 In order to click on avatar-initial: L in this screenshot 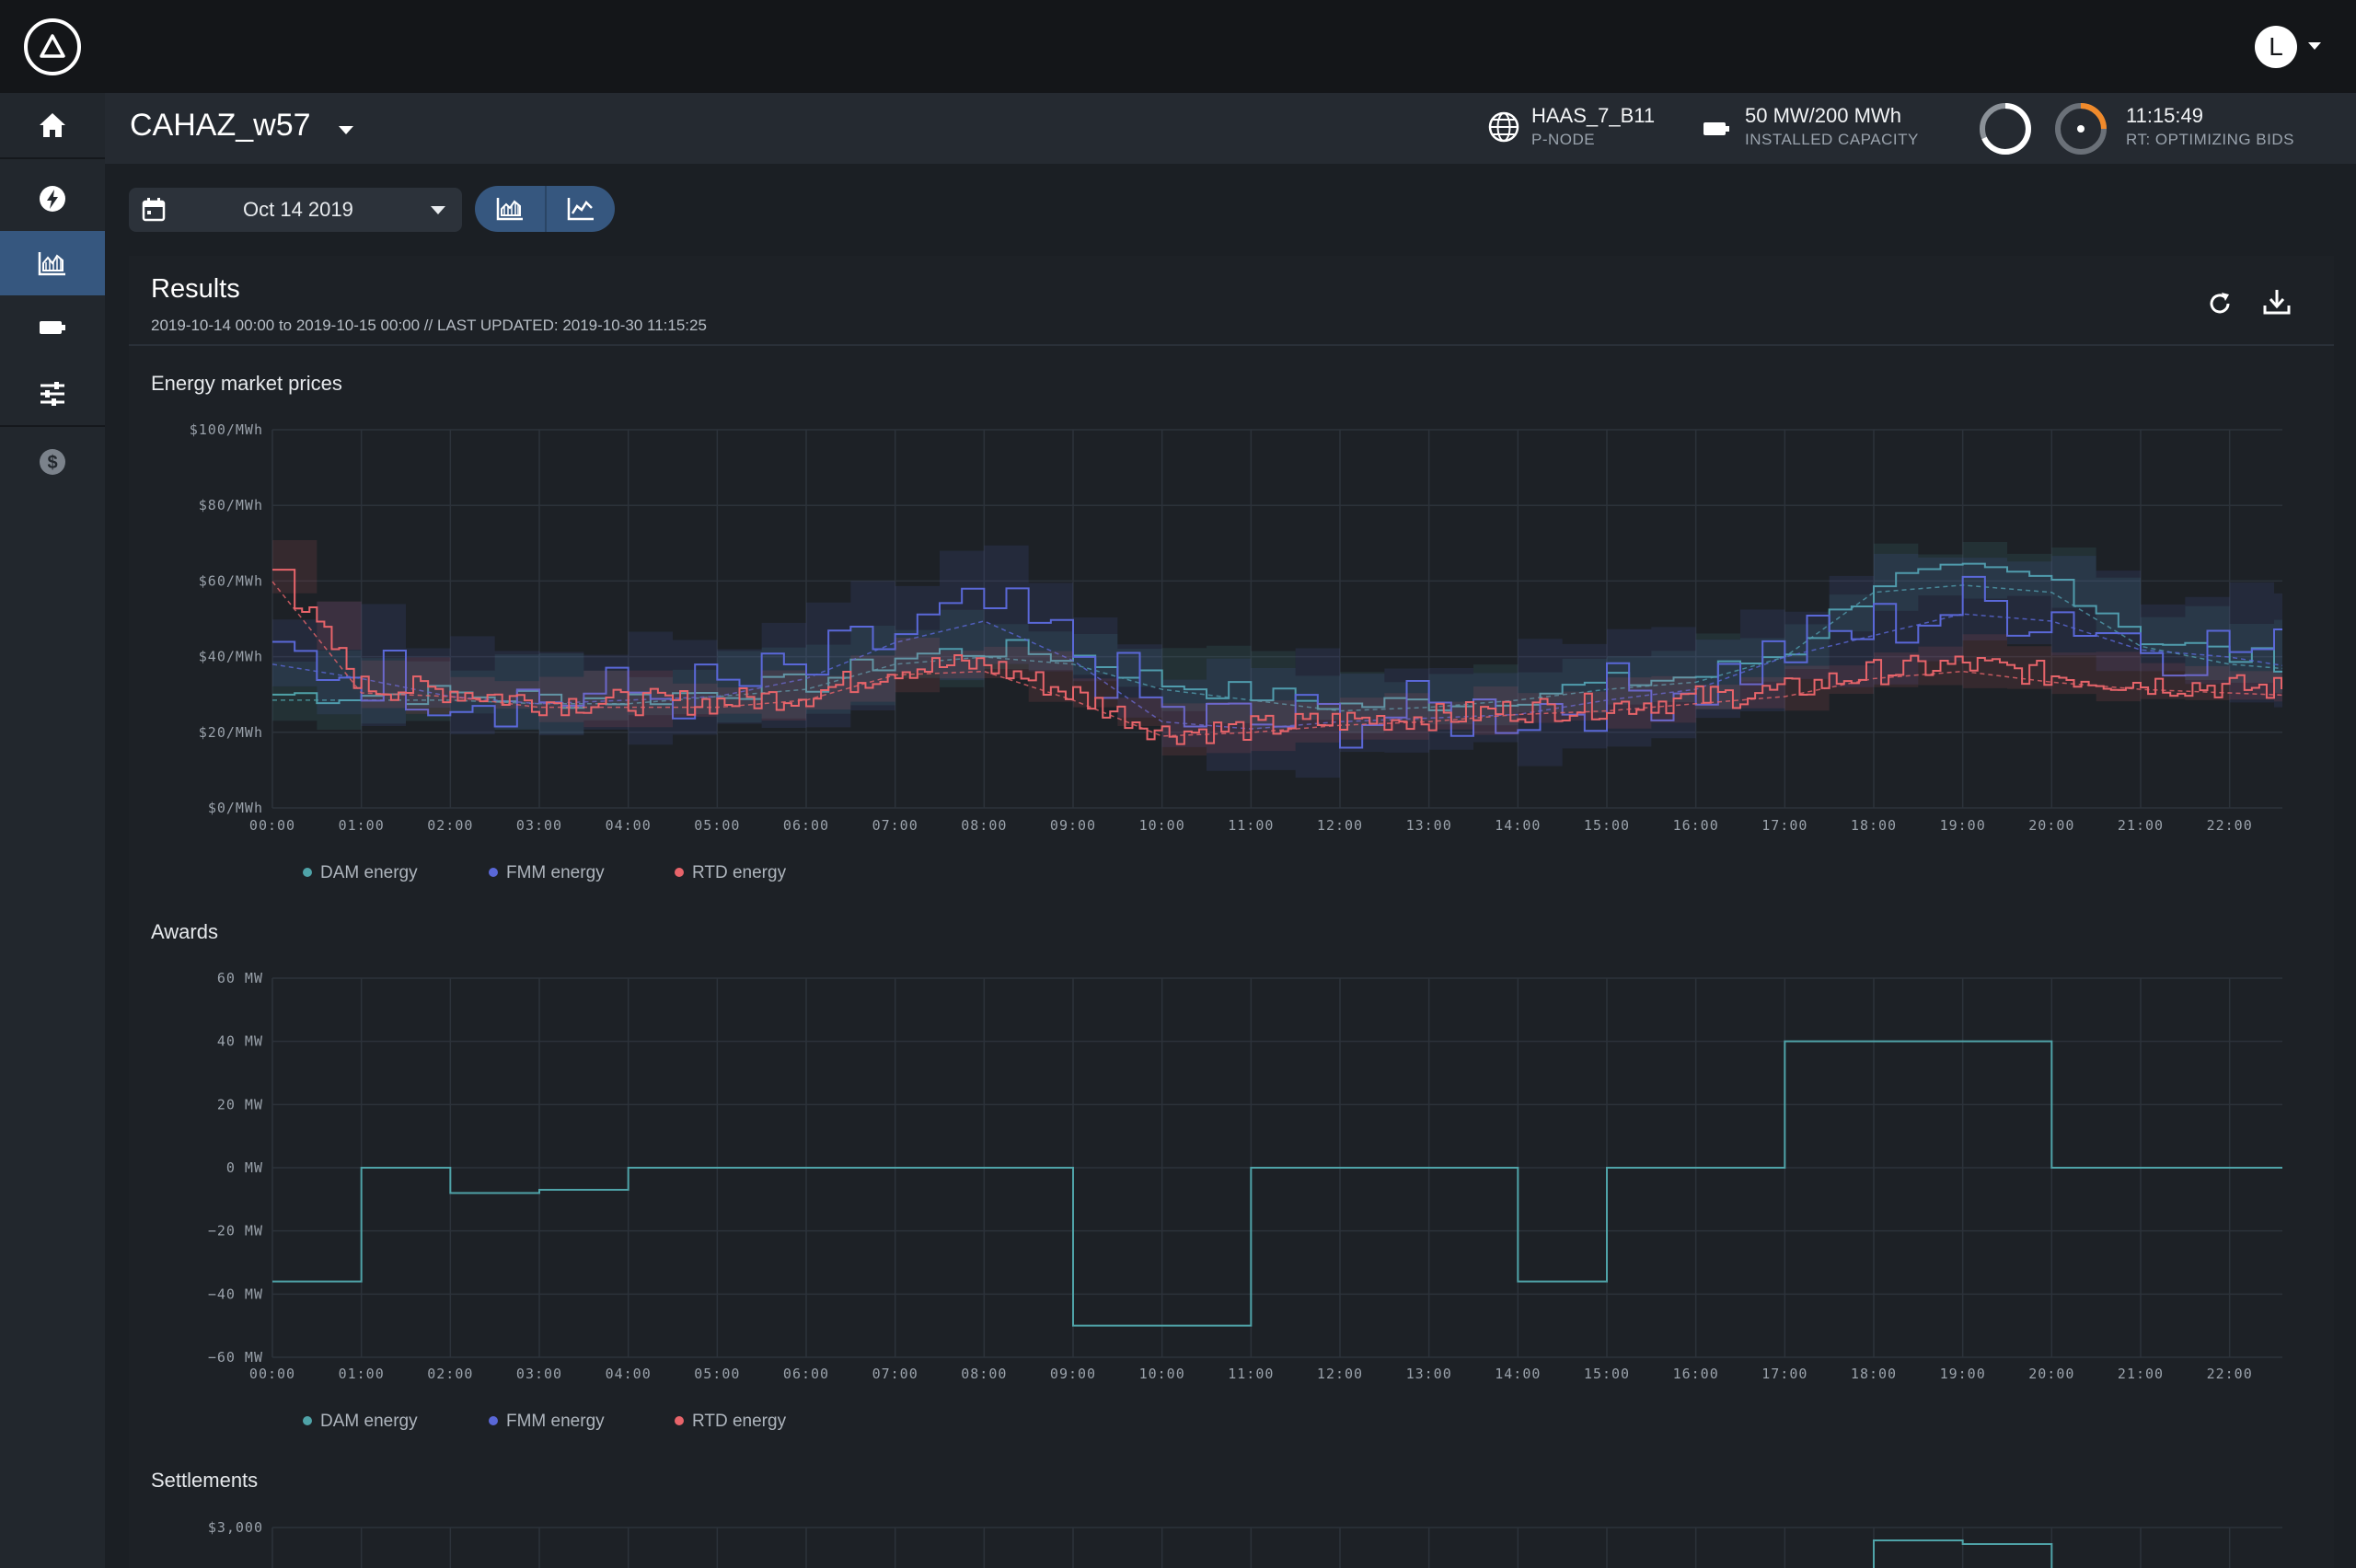, I will do `click(2276, 46)`.